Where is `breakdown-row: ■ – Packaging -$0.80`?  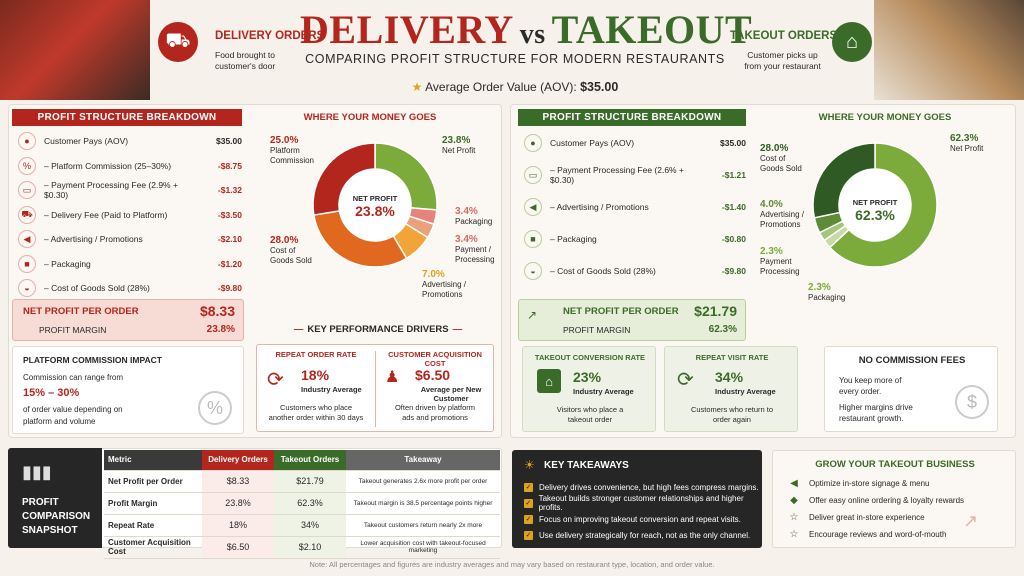
breakdown-row: ■ – Packaging -$0.80 is located at coordinates (632, 239).